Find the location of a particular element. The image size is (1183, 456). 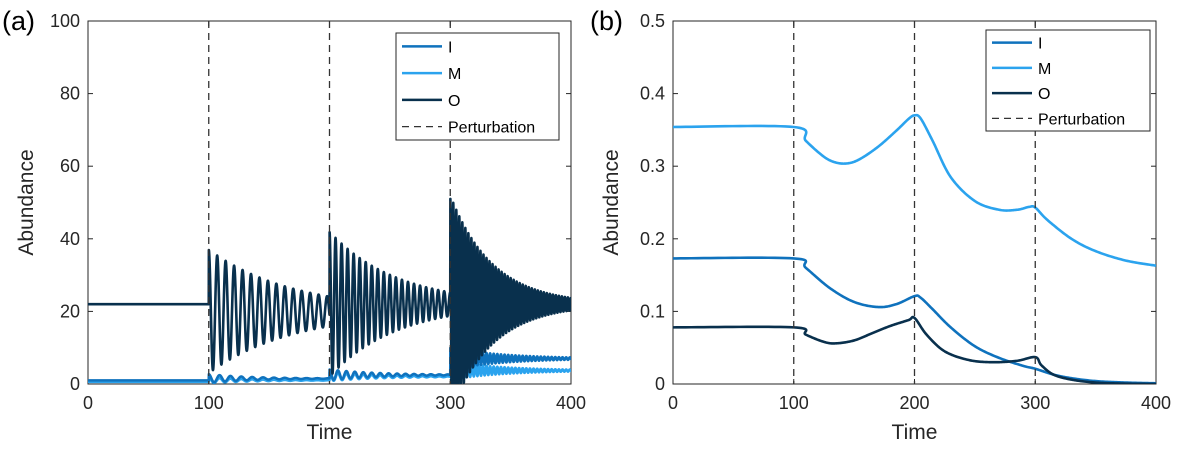

panel-label: (a) is located at coordinates (18, 21).